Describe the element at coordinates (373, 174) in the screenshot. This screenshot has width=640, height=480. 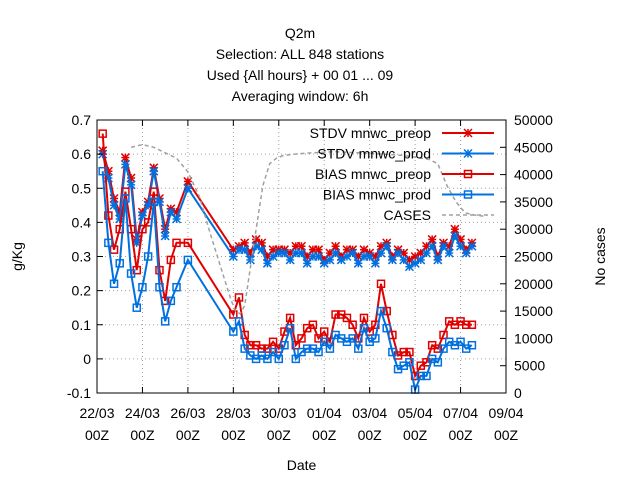
I see `legend-label: BIAS mnwc_preop` at that location.